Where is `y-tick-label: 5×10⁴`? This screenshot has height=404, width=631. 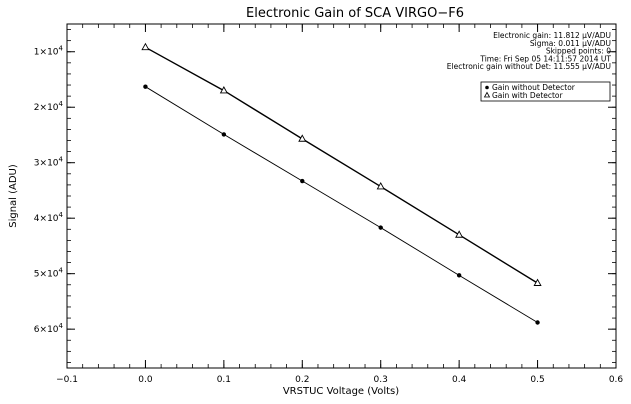 y-tick-label: 5×10⁴ is located at coordinates (49, 273).